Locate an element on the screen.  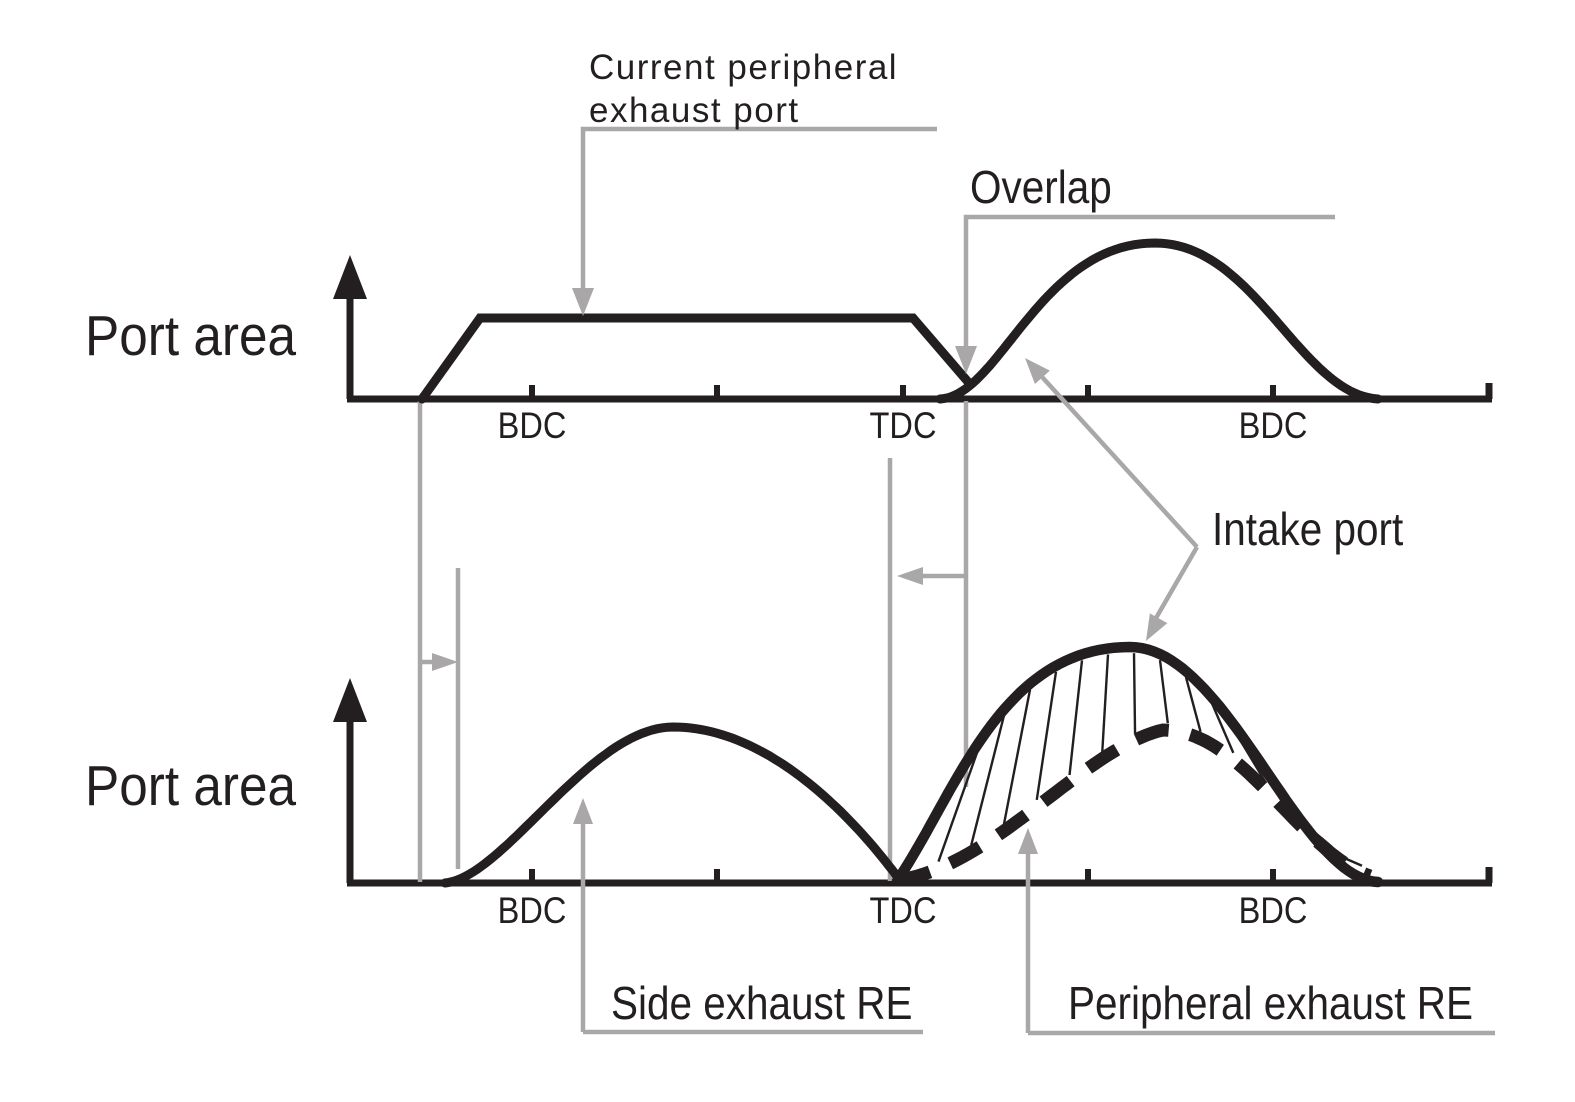
intake-upper-arrowhead is located at coordinates (1037, 371).